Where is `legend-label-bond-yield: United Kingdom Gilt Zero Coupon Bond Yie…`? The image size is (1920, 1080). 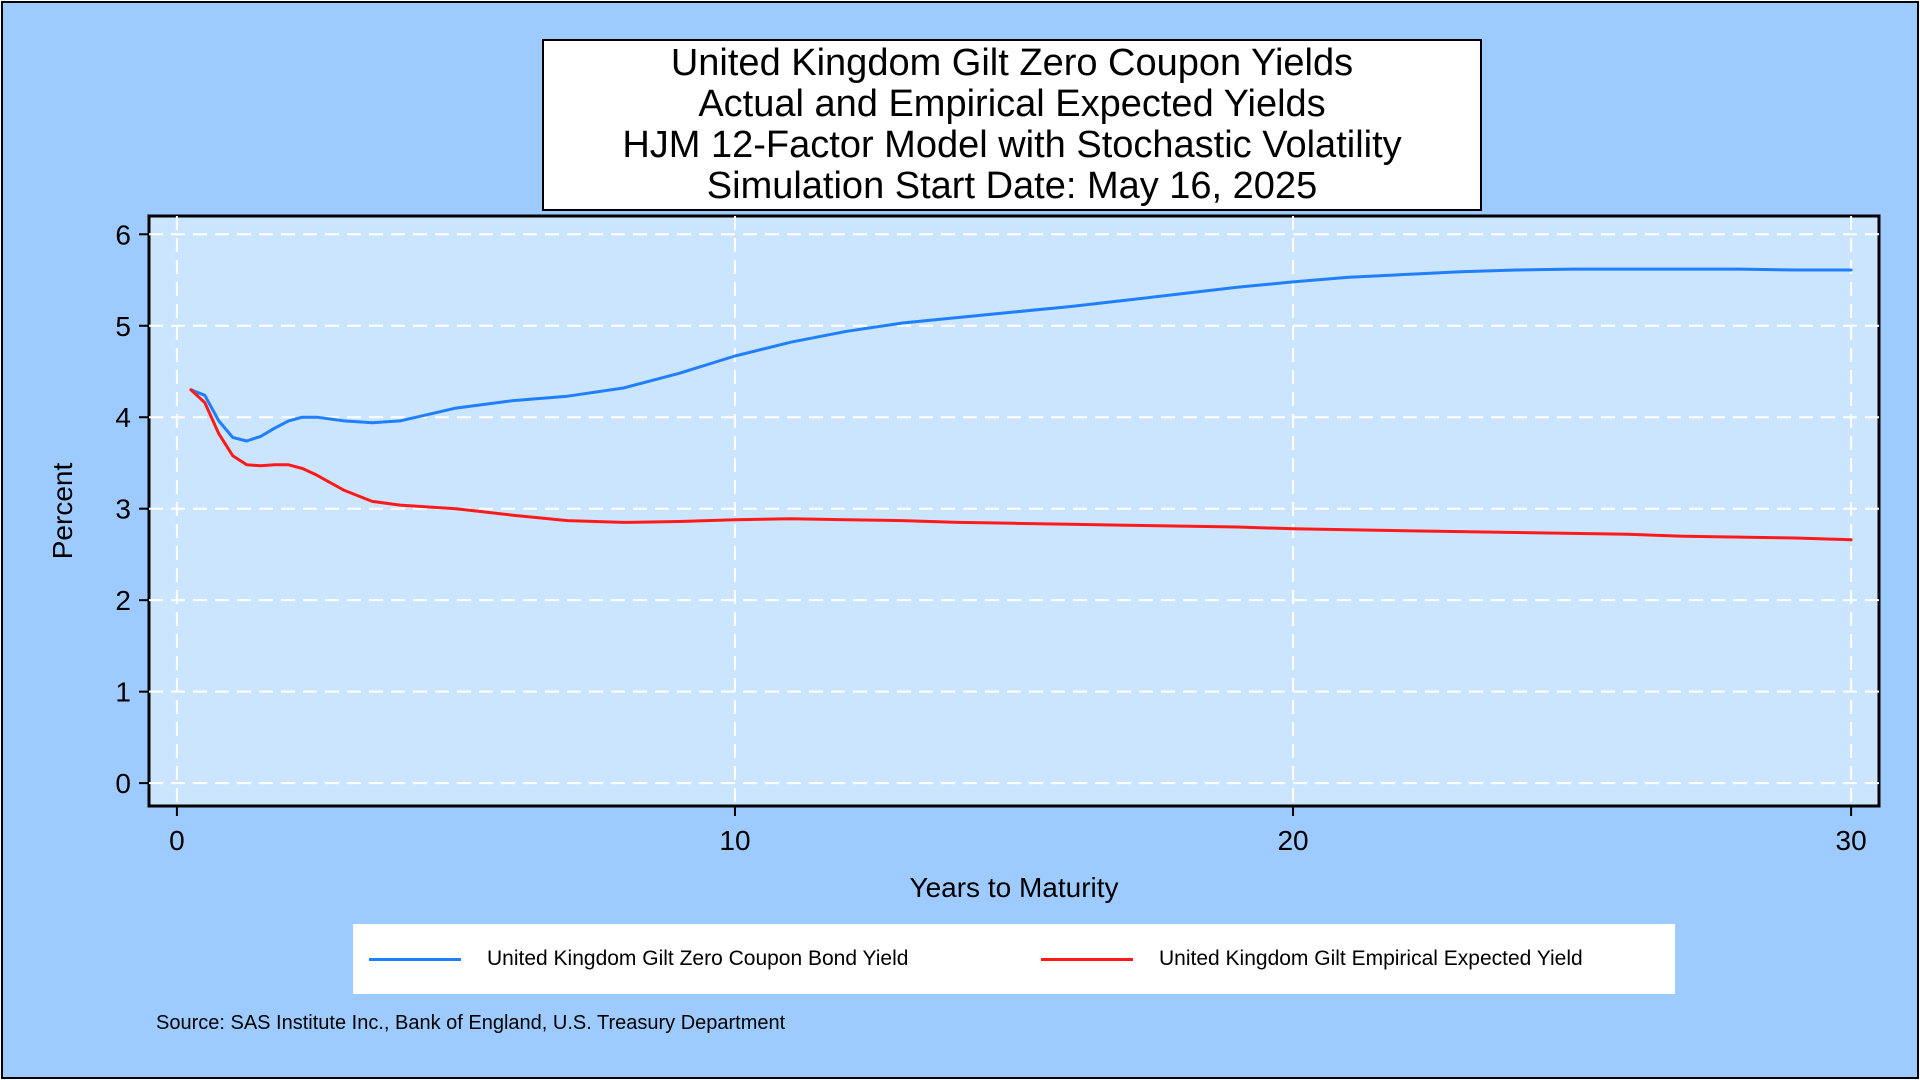
legend-label-bond-yield: United Kingdom Gilt Zero Coupon Bond Yie… is located at coordinates (698, 958).